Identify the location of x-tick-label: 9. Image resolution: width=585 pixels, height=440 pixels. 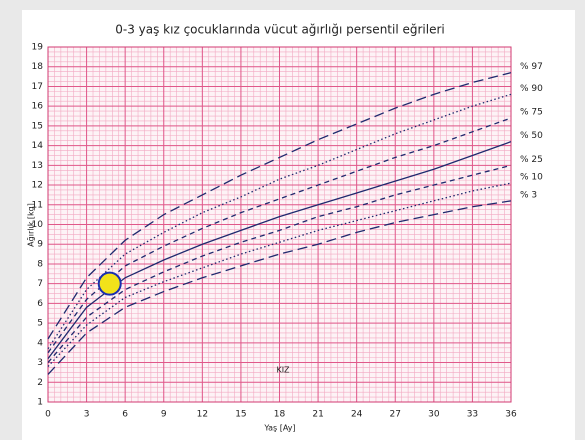
(164, 415).